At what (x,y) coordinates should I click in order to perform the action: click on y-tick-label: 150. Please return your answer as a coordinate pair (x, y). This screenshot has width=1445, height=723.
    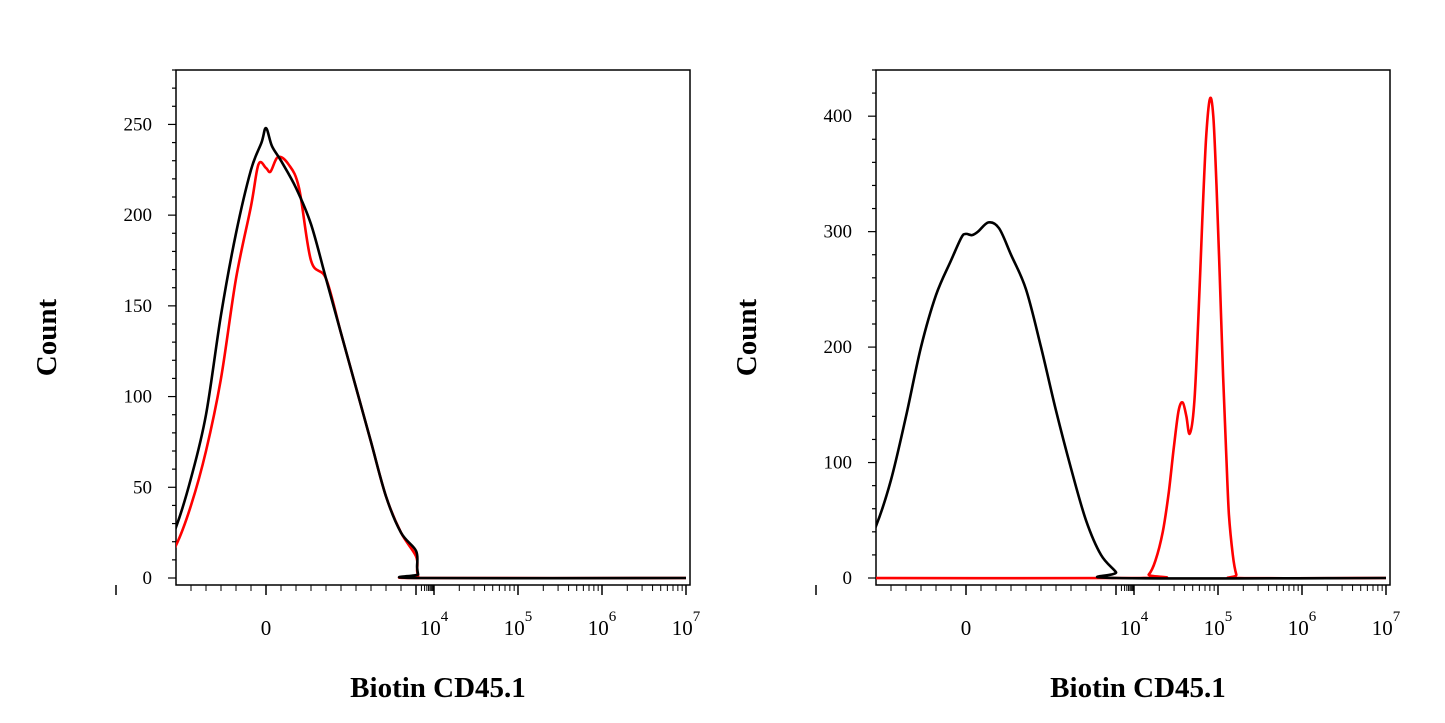
    Looking at the image, I should click on (138, 306).